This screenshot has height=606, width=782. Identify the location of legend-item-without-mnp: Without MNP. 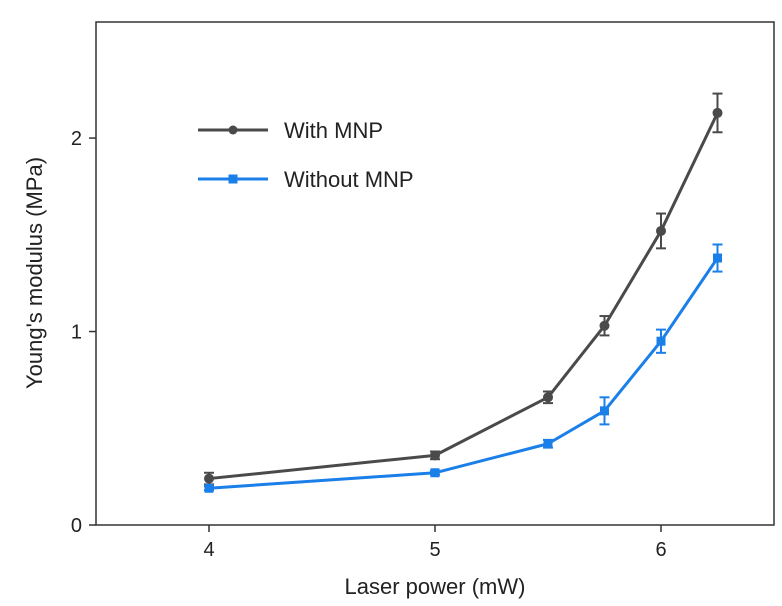
(306, 179).